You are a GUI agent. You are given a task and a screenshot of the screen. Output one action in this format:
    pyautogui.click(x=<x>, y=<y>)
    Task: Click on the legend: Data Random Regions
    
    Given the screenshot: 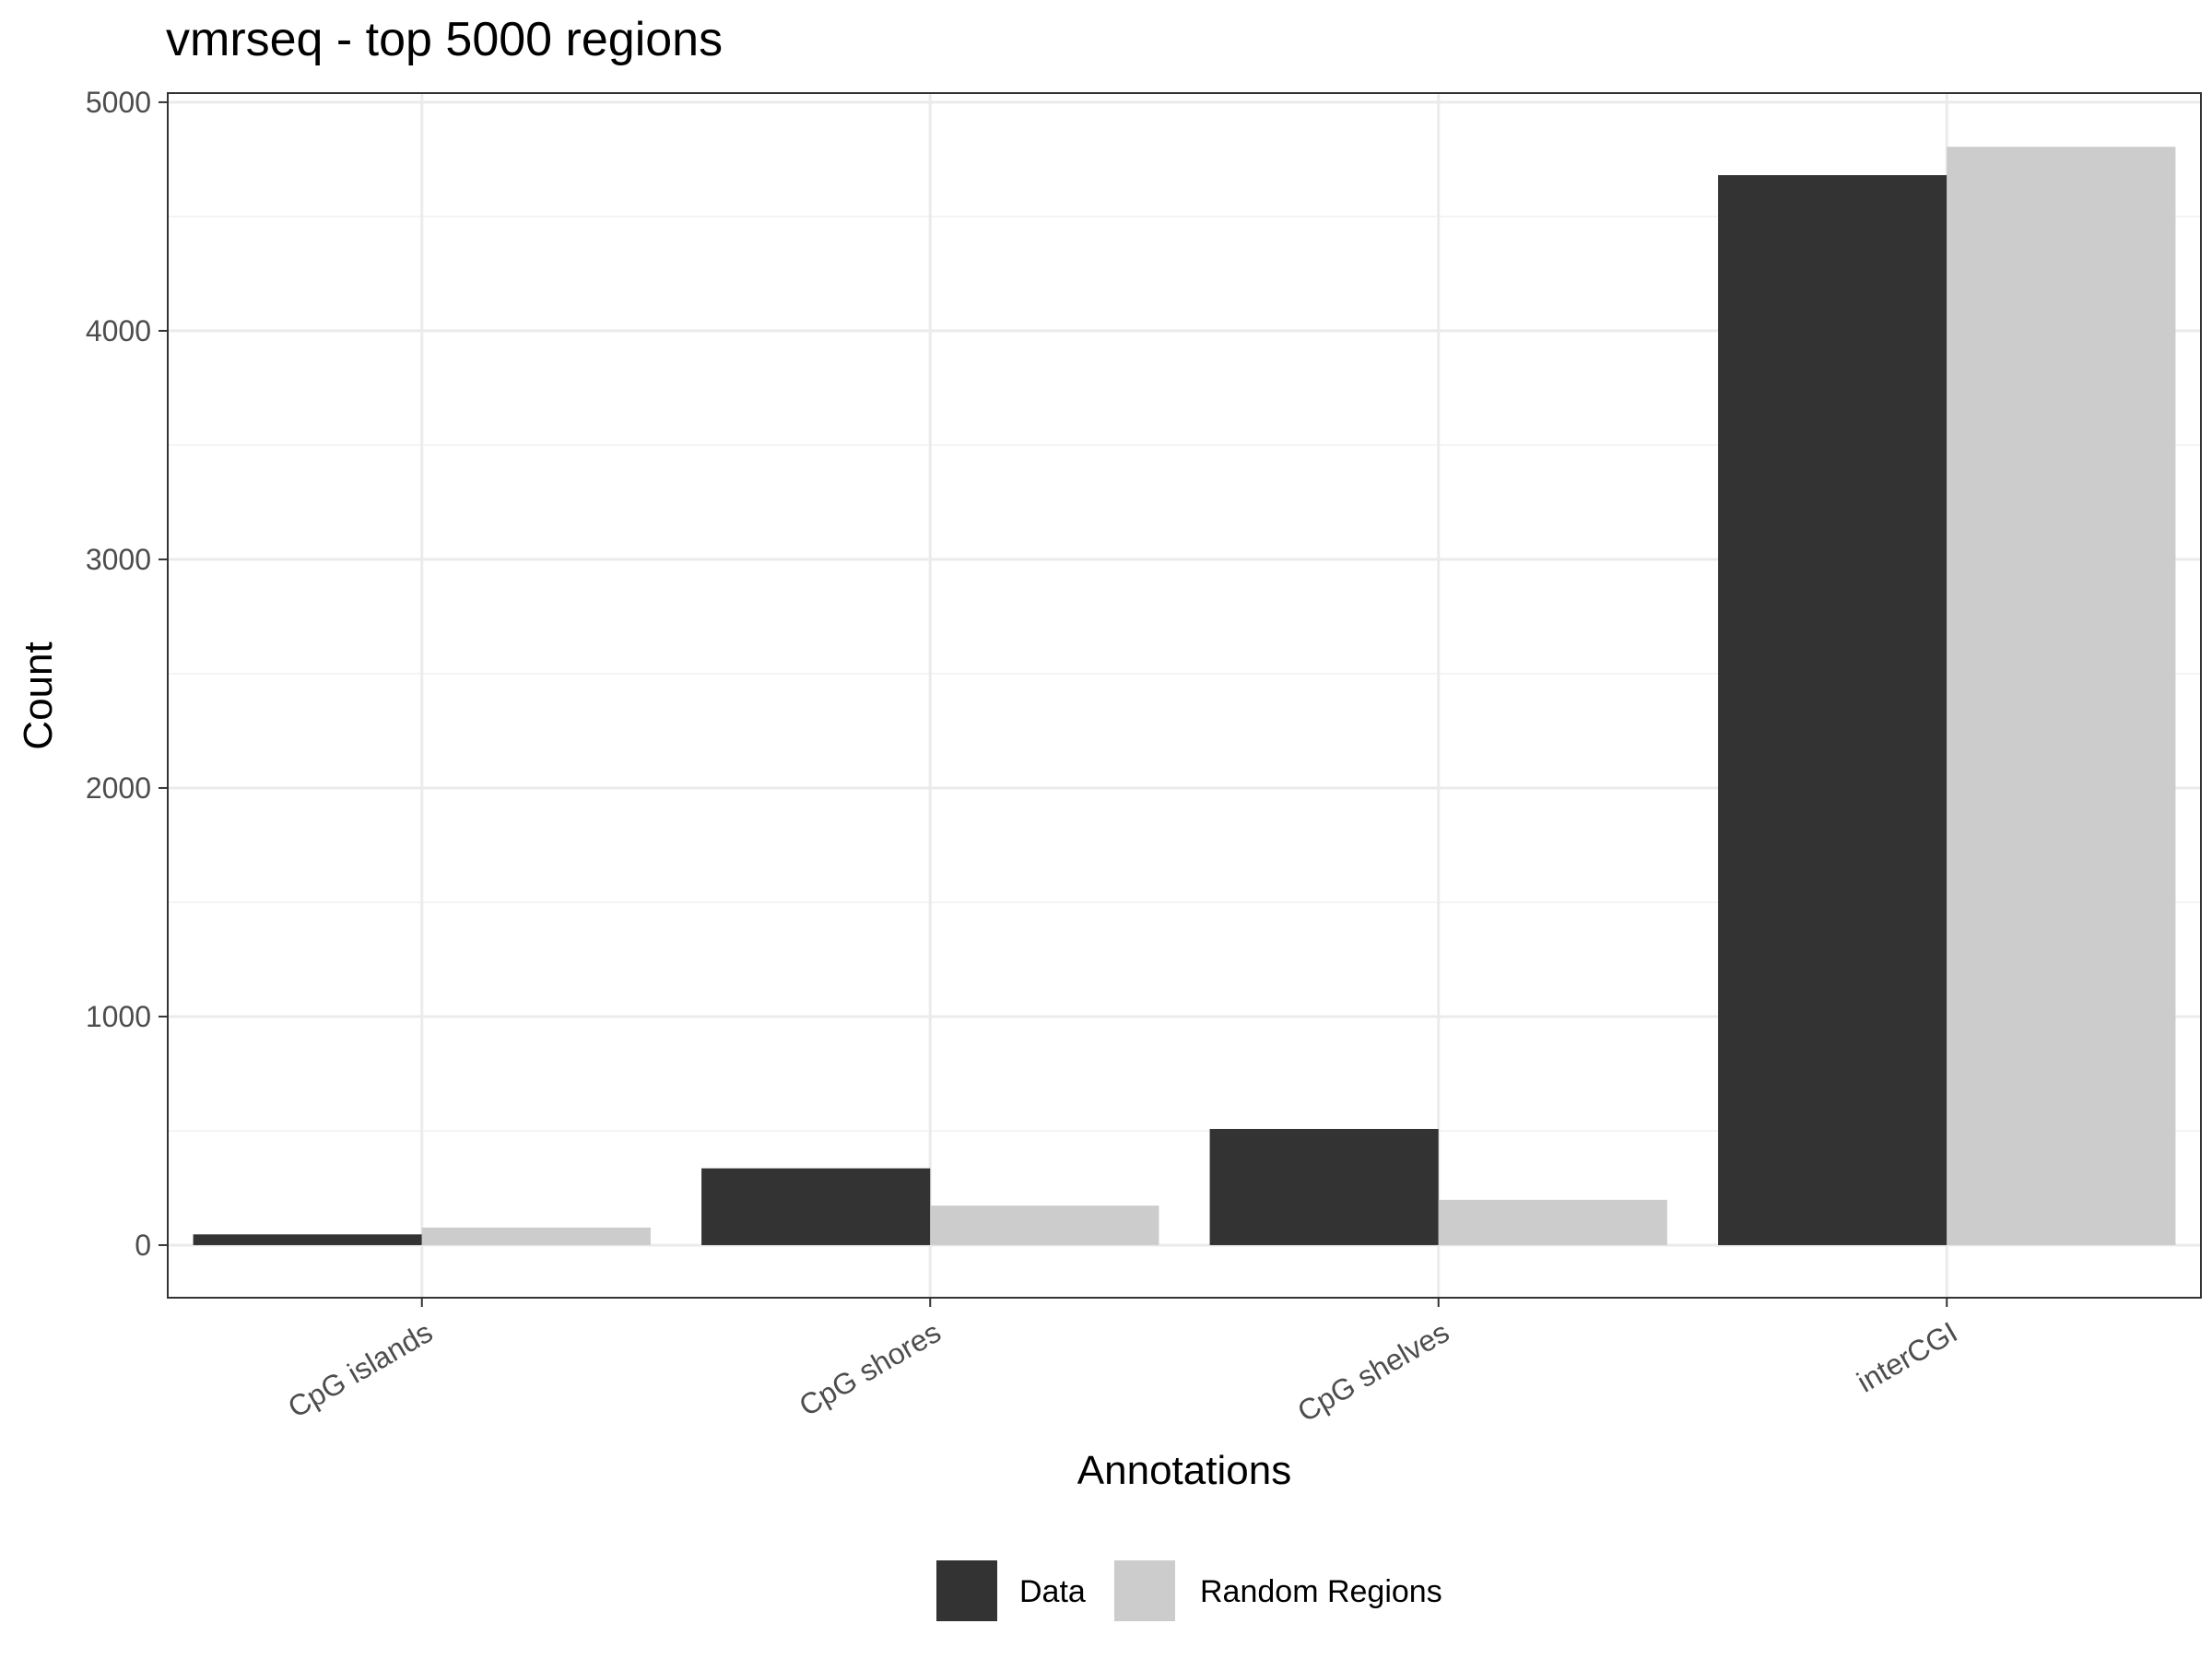 What is the action you would take?
    pyautogui.click(x=1189, y=1590)
    